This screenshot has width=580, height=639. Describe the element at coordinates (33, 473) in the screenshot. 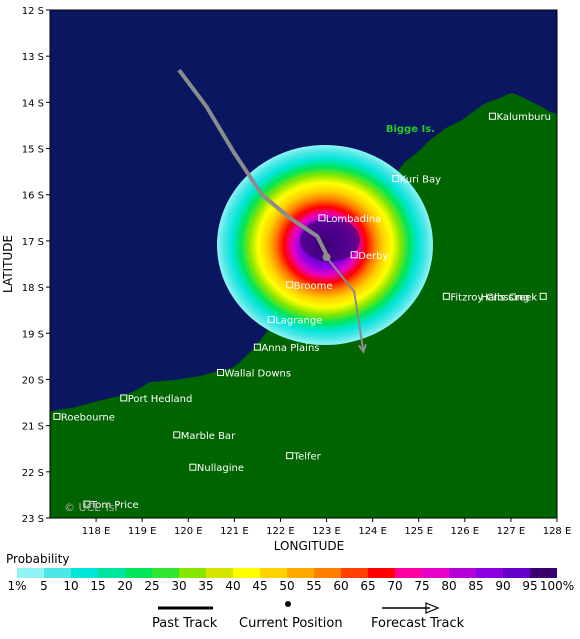

I see `lat-tick-label: 22 S` at that location.